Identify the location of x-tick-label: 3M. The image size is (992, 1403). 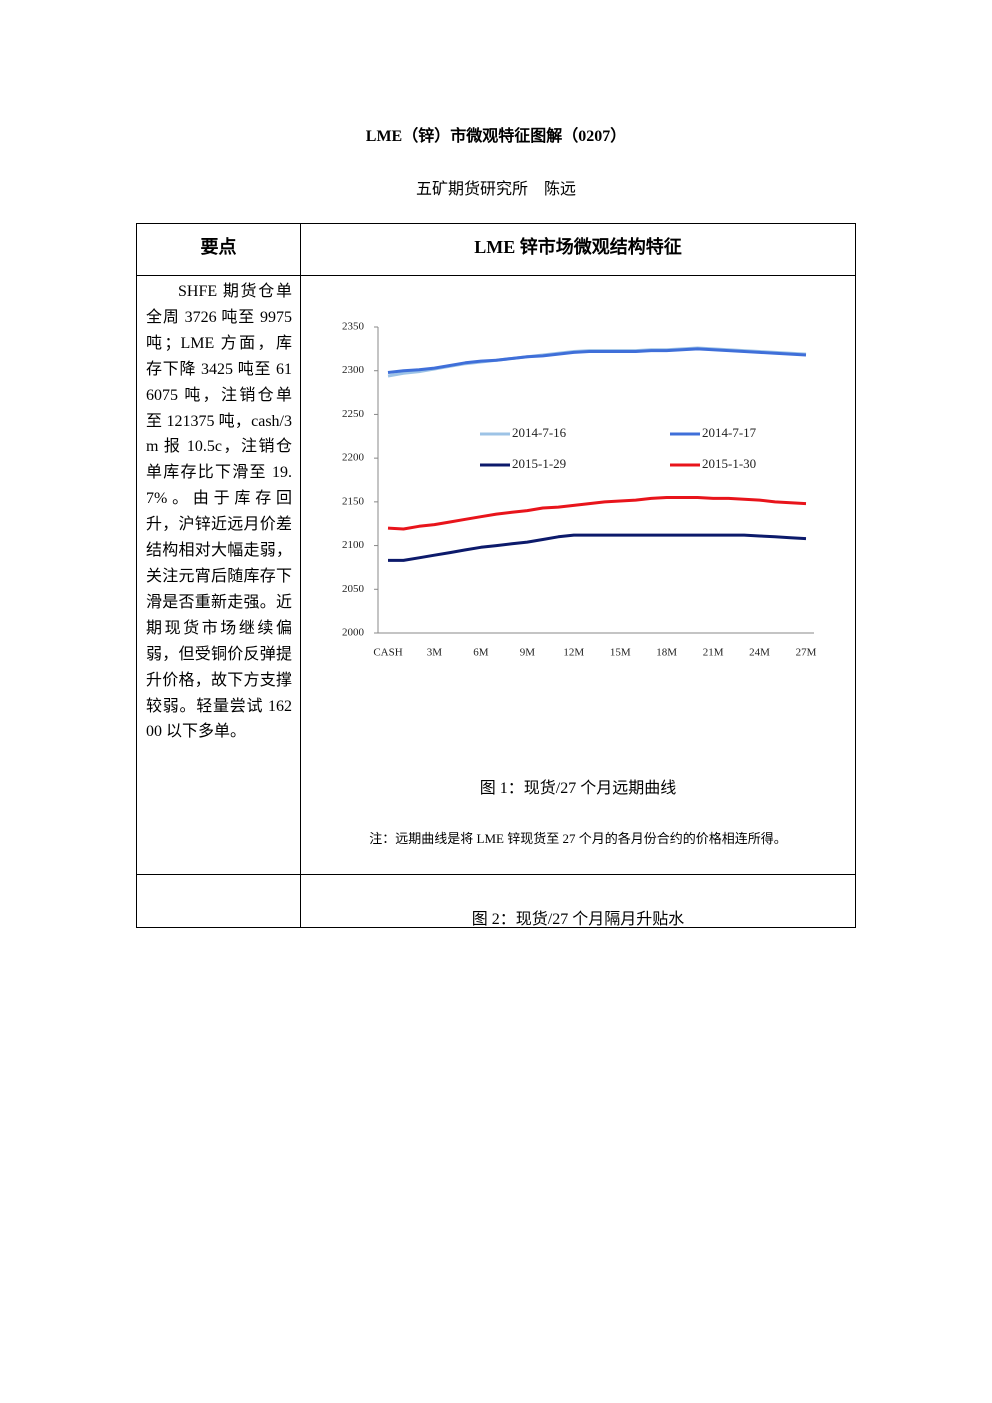
(435, 653).